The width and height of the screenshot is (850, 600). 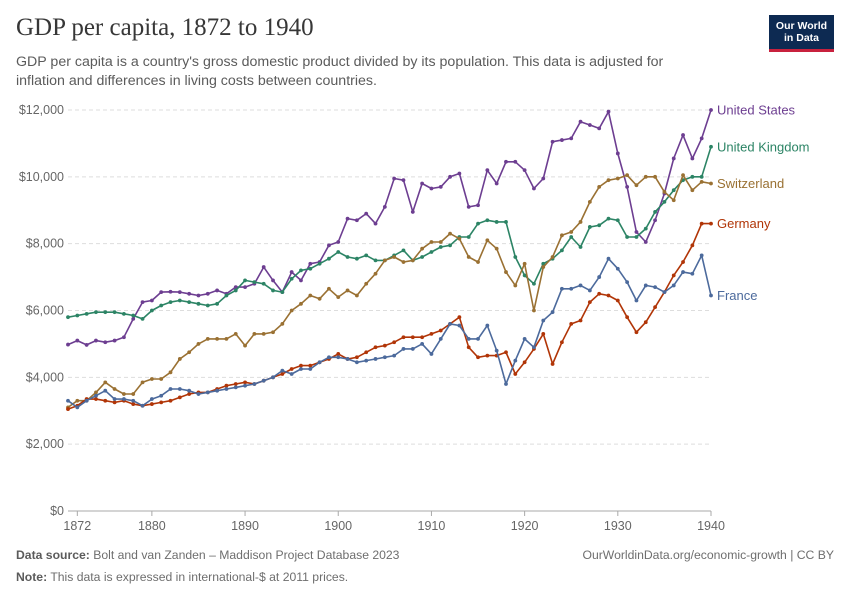 What do you see at coordinates (41, 110) in the screenshot?
I see `y-tick-label: $12,000` at bounding box center [41, 110].